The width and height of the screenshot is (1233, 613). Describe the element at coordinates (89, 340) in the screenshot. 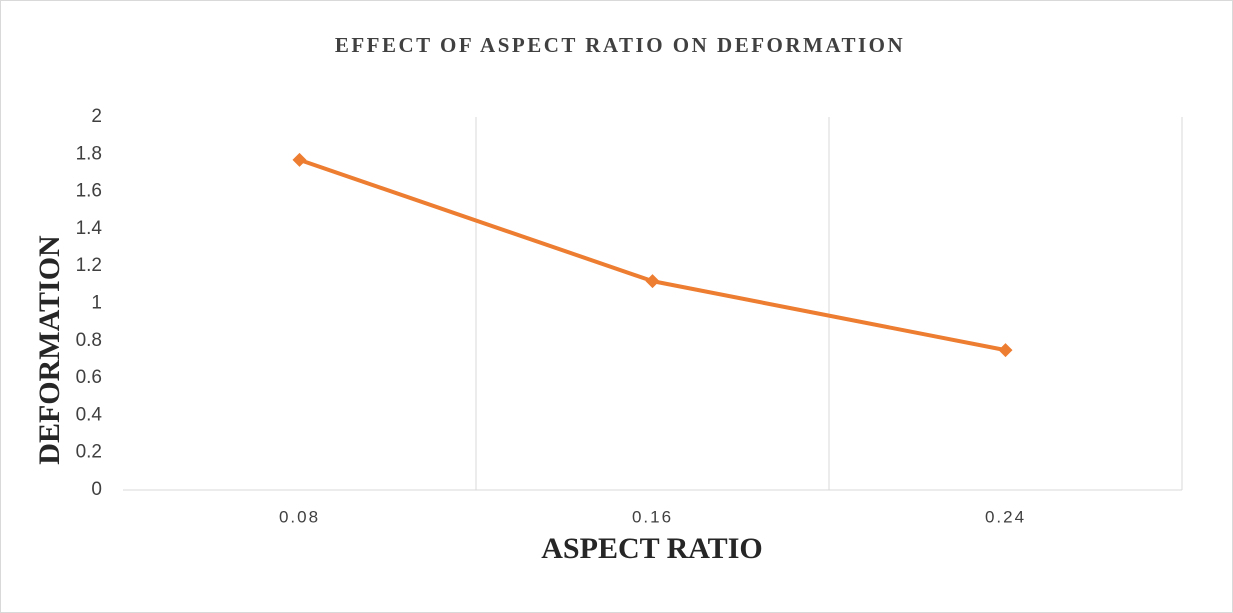

I see `y-tick-label: 0.8` at that location.